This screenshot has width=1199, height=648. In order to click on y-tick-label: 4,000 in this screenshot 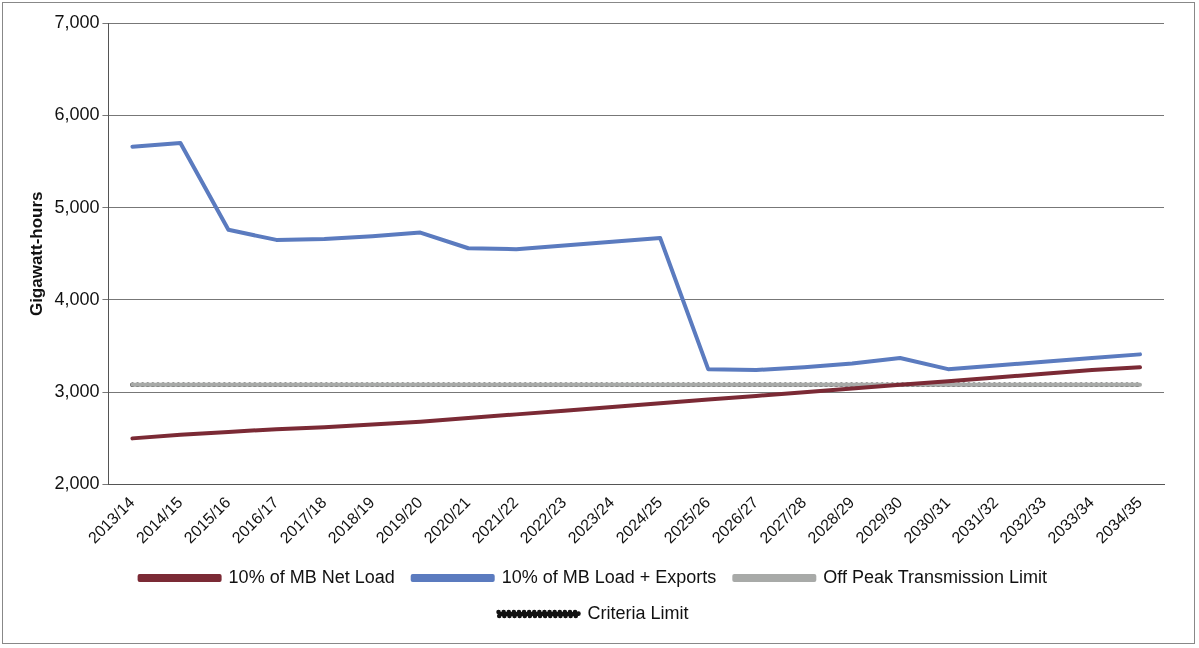, I will do `click(77, 298)`.